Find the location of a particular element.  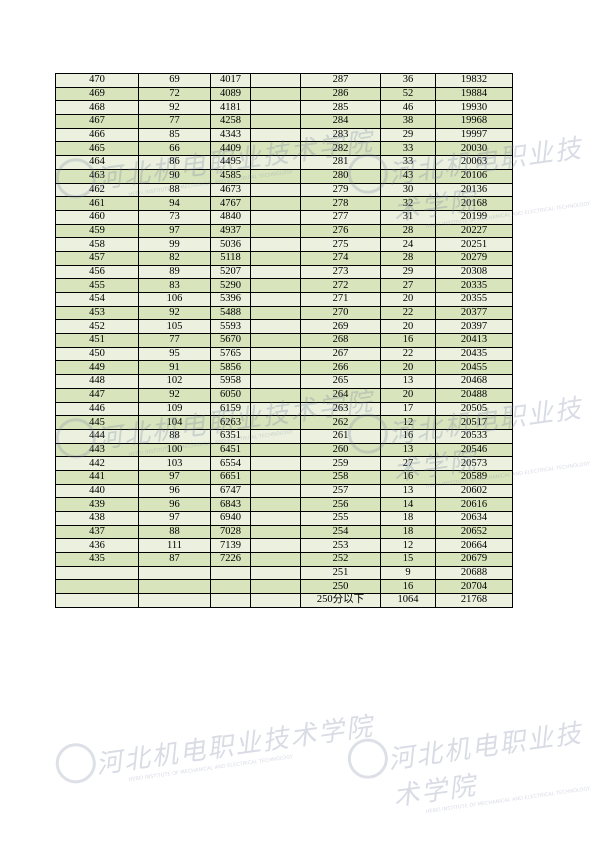

cell: 274 is located at coordinates (340, 258).